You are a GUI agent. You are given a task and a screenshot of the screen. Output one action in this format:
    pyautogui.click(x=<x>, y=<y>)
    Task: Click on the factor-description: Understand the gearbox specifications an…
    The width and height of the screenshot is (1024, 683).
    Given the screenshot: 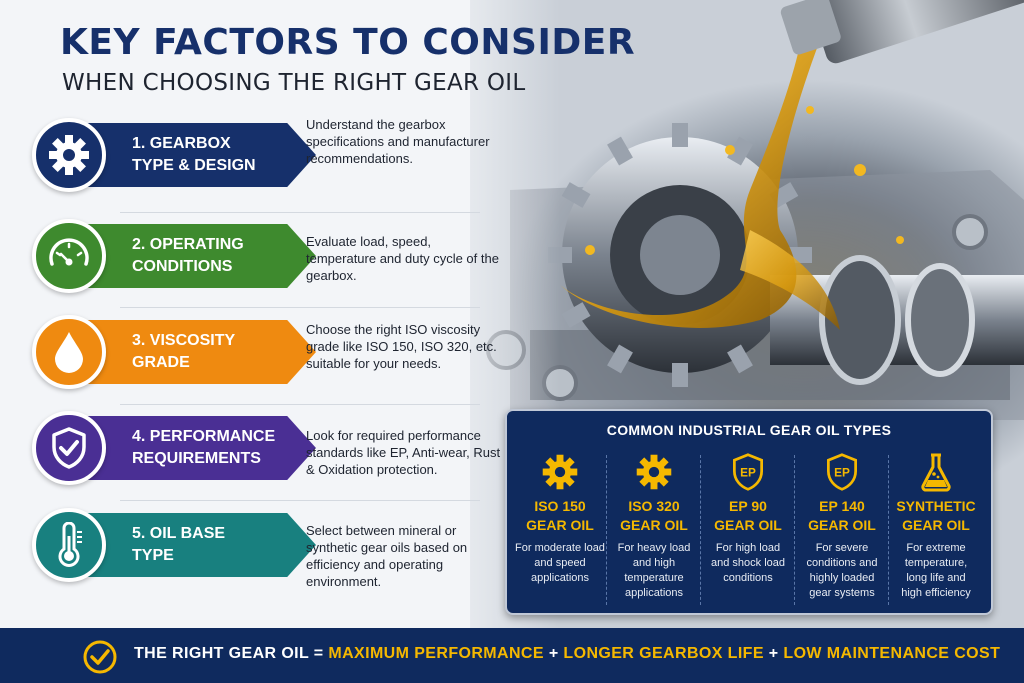 What is the action you would take?
    pyautogui.click(x=398, y=141)
    